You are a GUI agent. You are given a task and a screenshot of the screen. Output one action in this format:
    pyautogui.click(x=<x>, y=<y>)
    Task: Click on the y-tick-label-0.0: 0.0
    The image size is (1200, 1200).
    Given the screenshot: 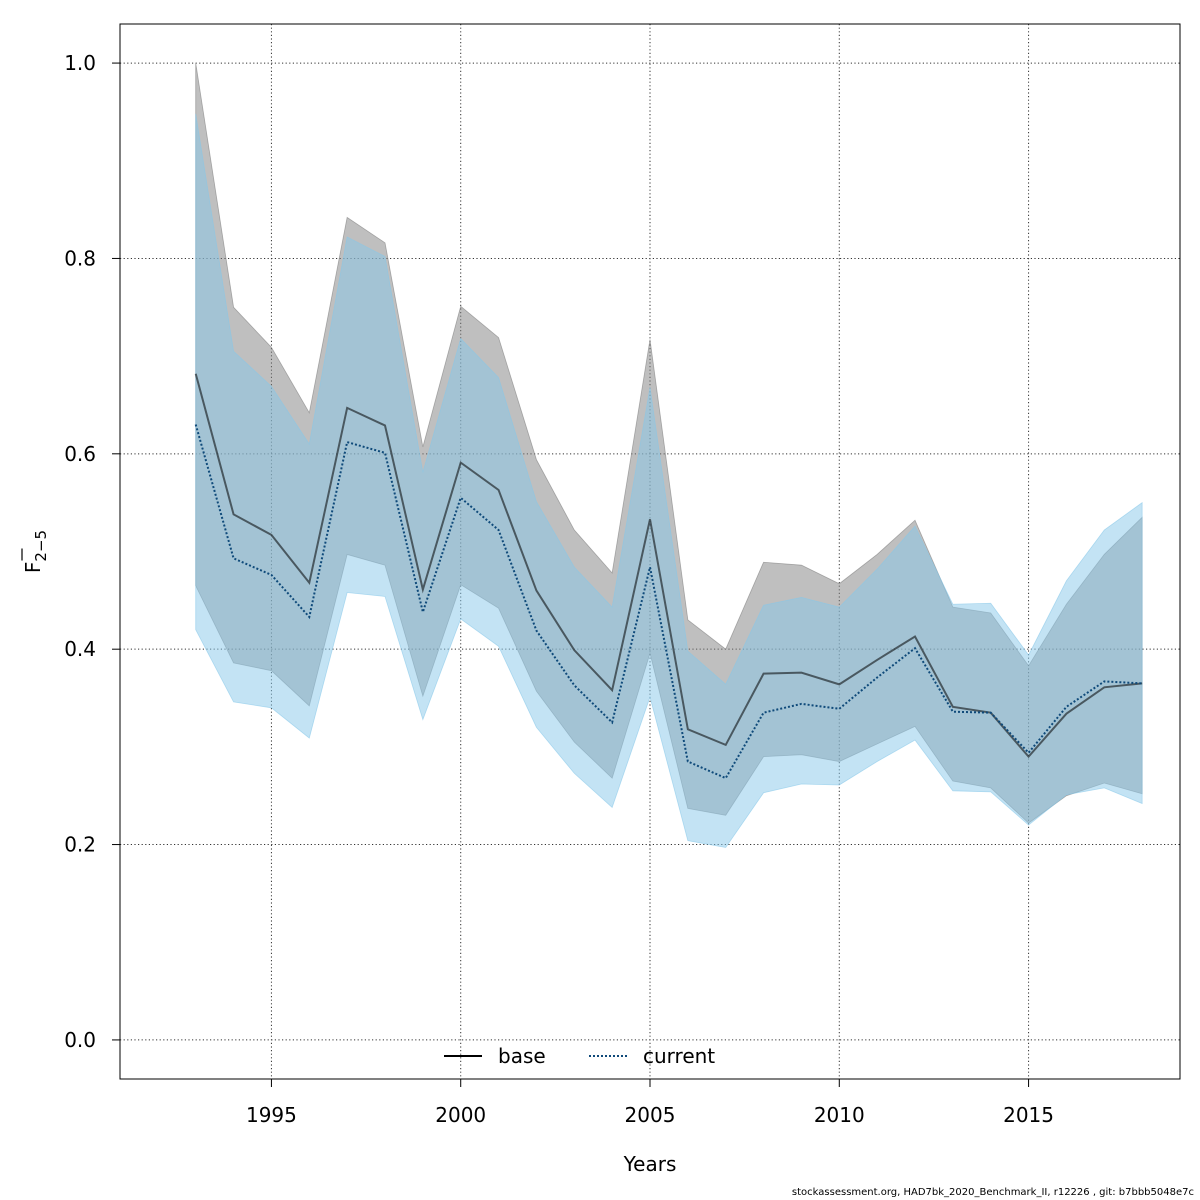 What is the action you would take?
    pyautogui.click(x=80, y=1040)
    